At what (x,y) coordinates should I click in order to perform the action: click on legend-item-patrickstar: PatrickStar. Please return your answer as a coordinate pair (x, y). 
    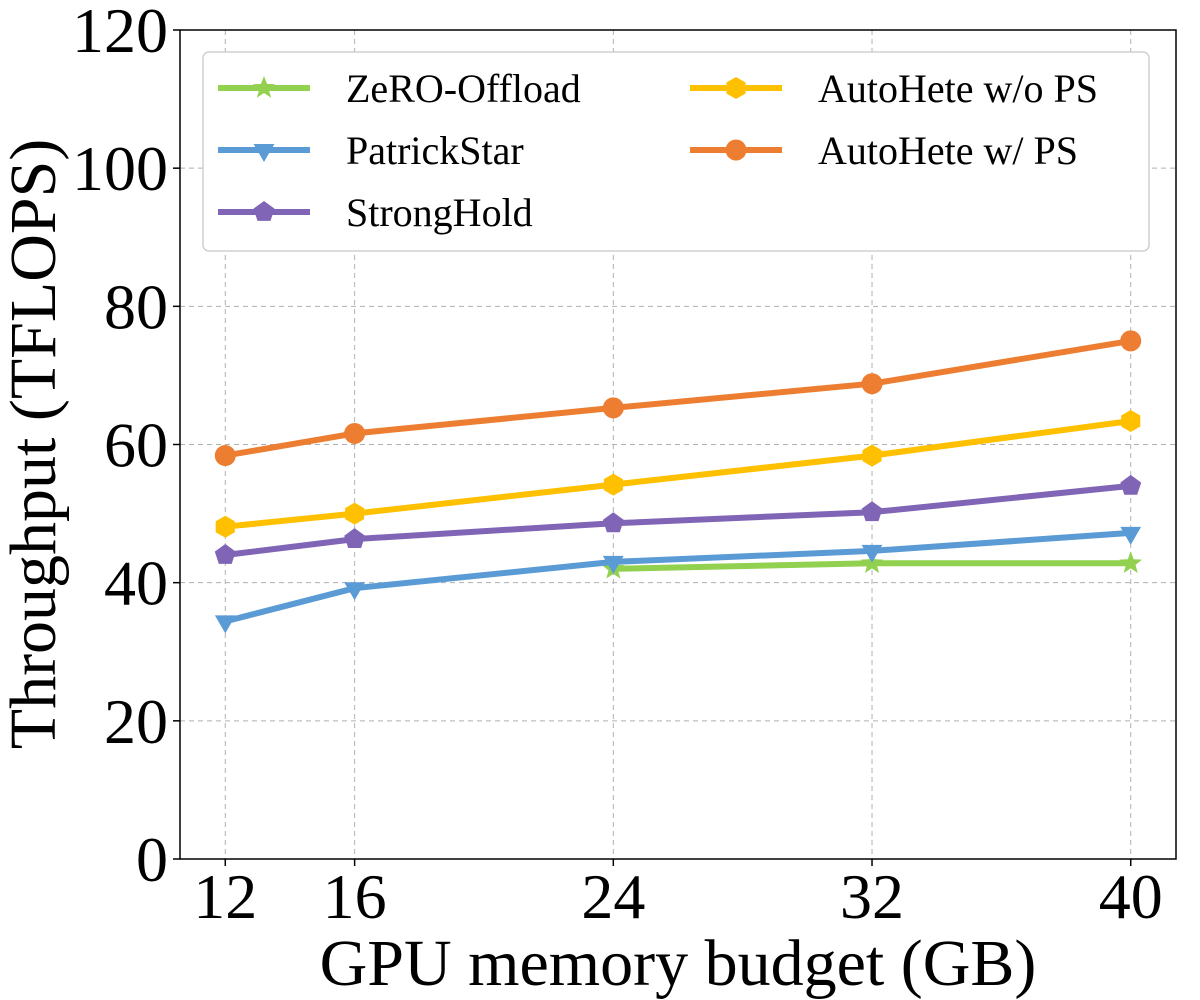
    Looking at the image, I should click on (371, 150).